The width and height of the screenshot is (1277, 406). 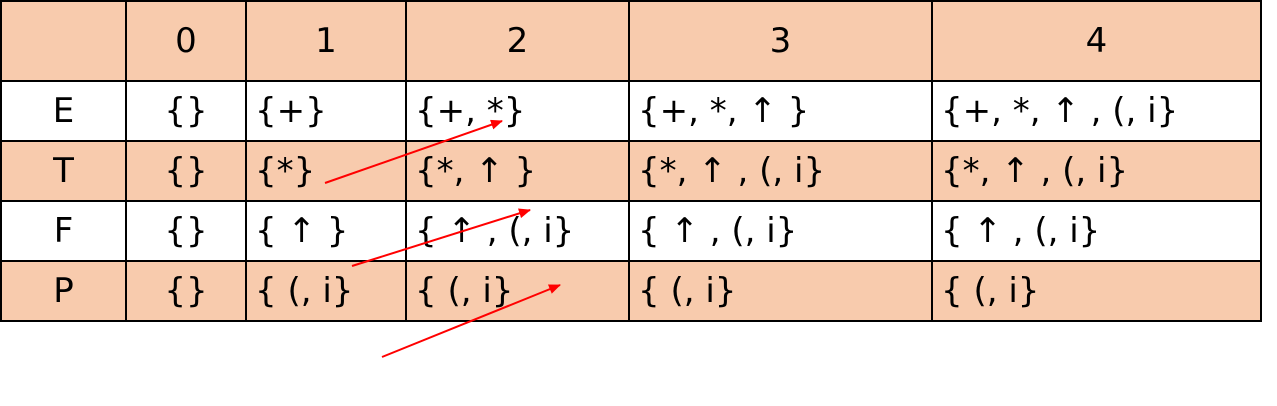 What do you see at coordinates (63, 231) in the screenshot?
I see `row-label-f: F` at bounding box center [63, 231].